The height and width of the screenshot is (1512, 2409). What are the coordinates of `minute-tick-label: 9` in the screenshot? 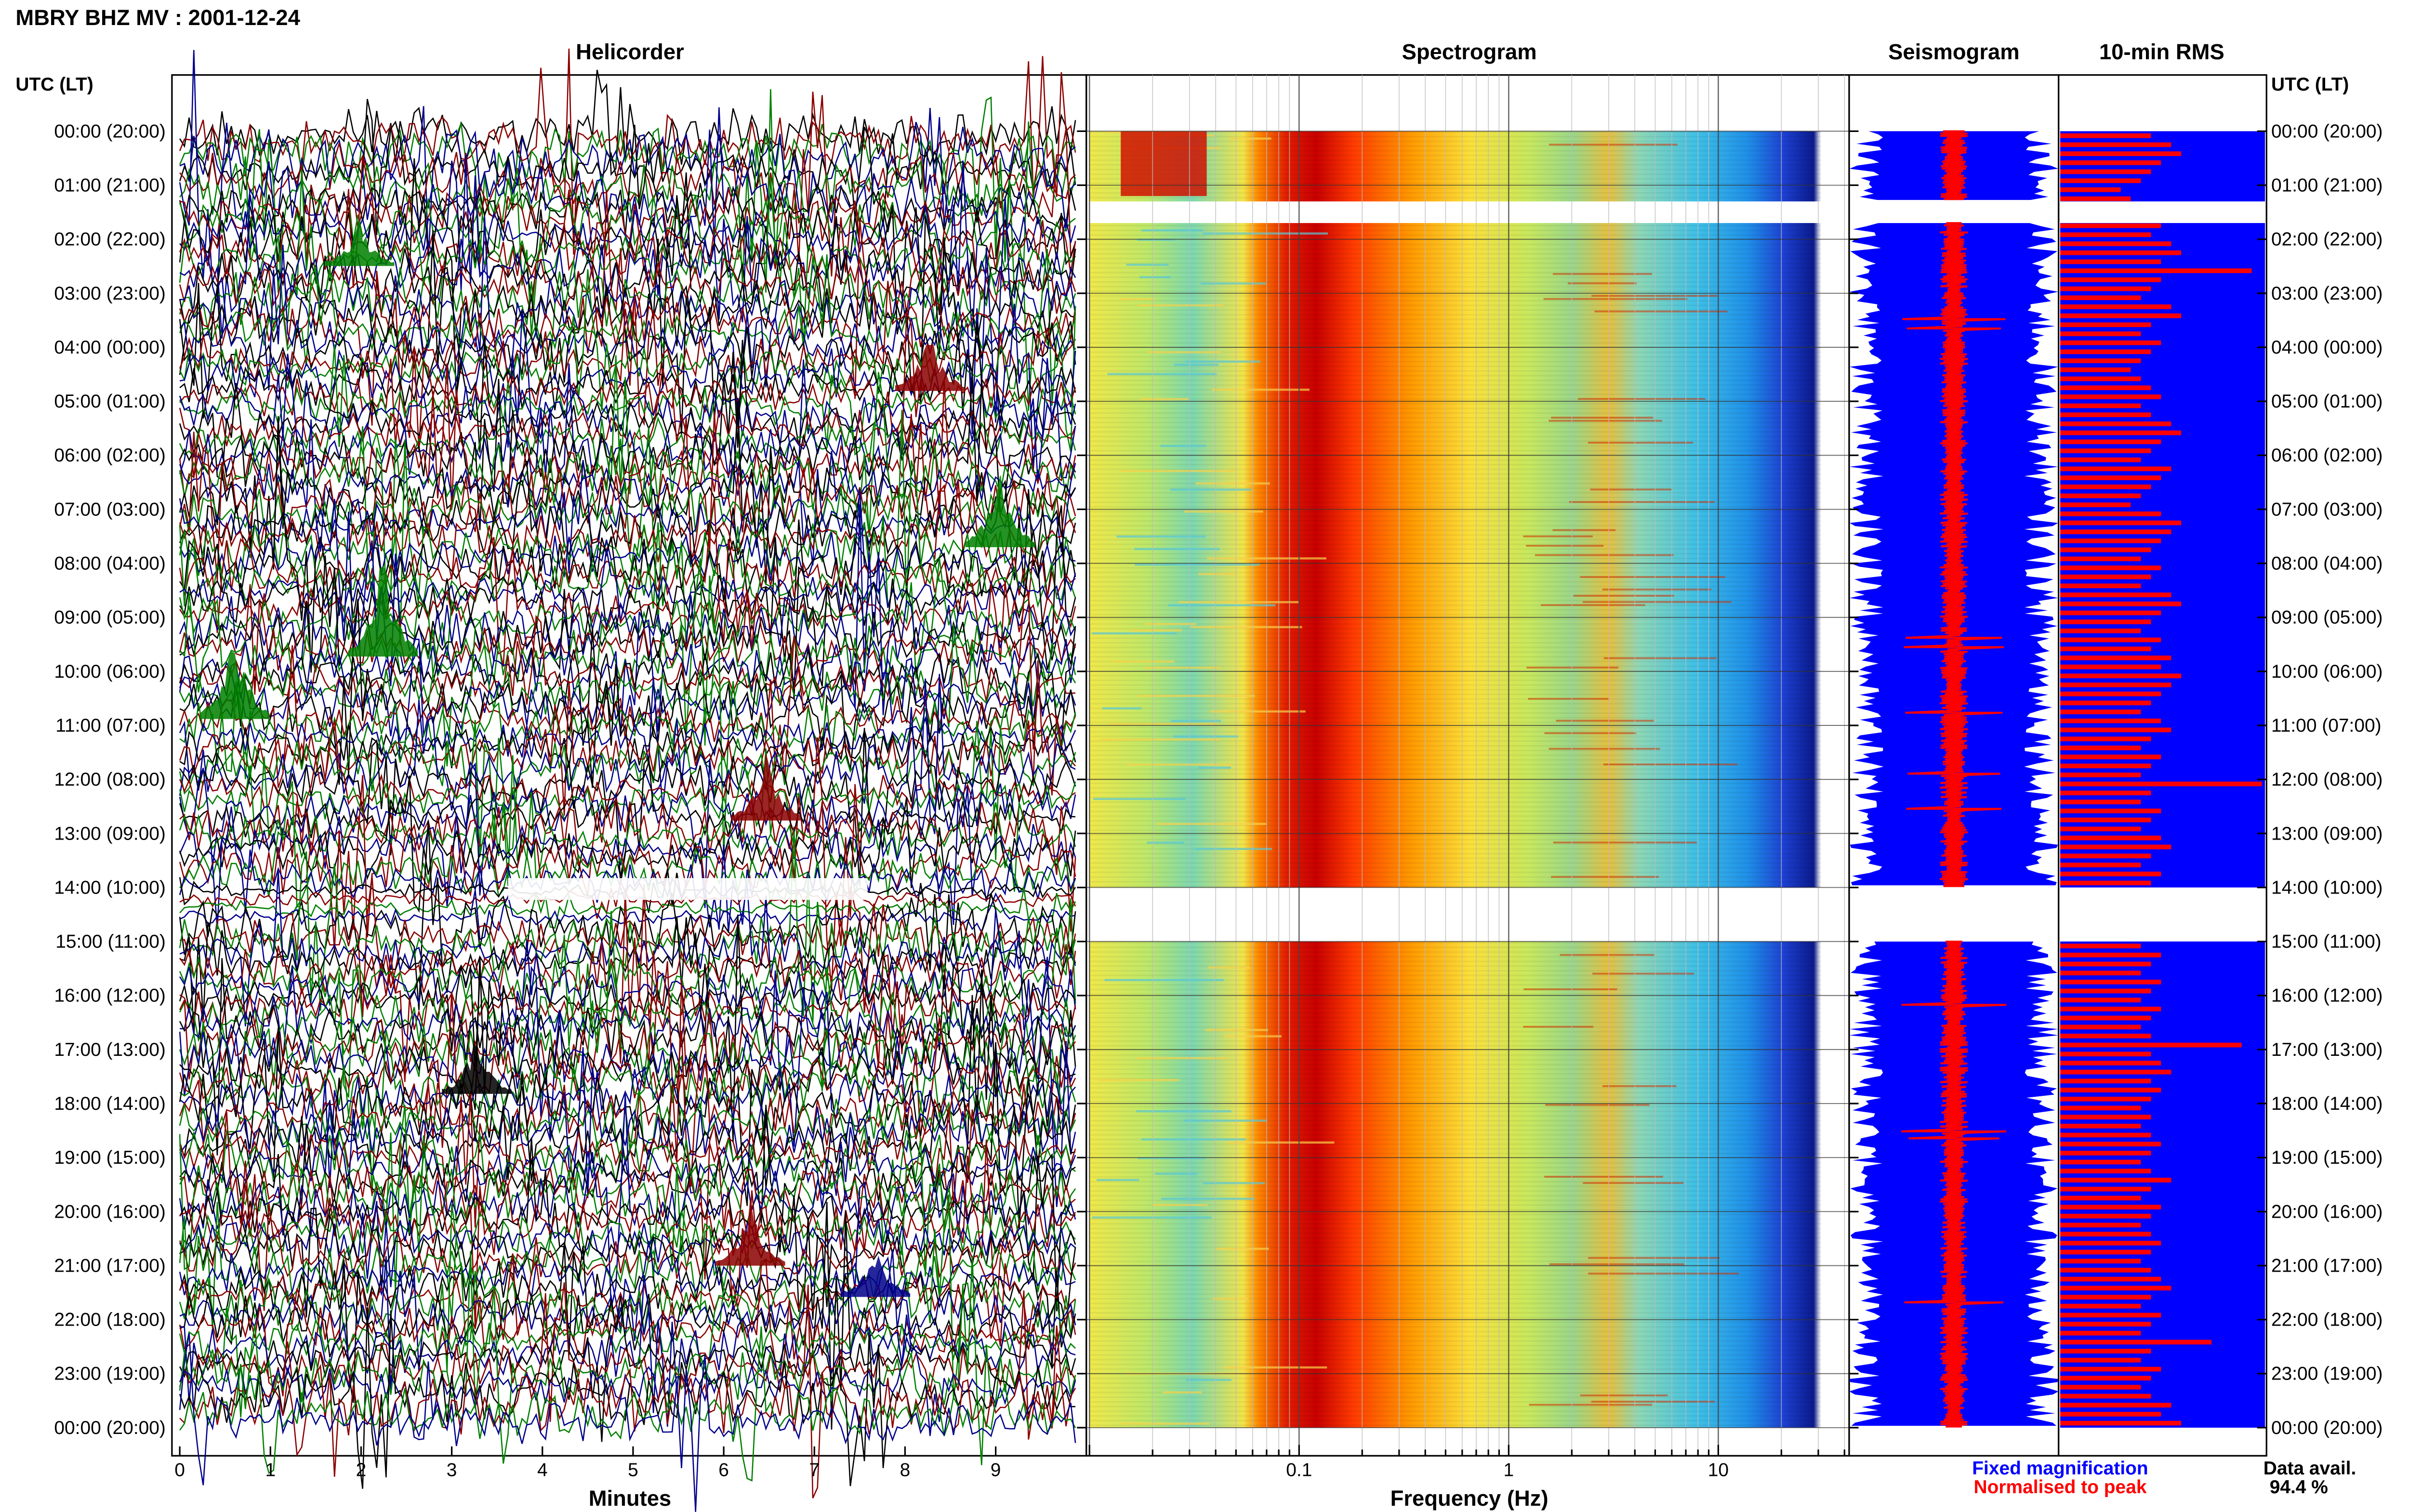 It's located at (996, 1469).